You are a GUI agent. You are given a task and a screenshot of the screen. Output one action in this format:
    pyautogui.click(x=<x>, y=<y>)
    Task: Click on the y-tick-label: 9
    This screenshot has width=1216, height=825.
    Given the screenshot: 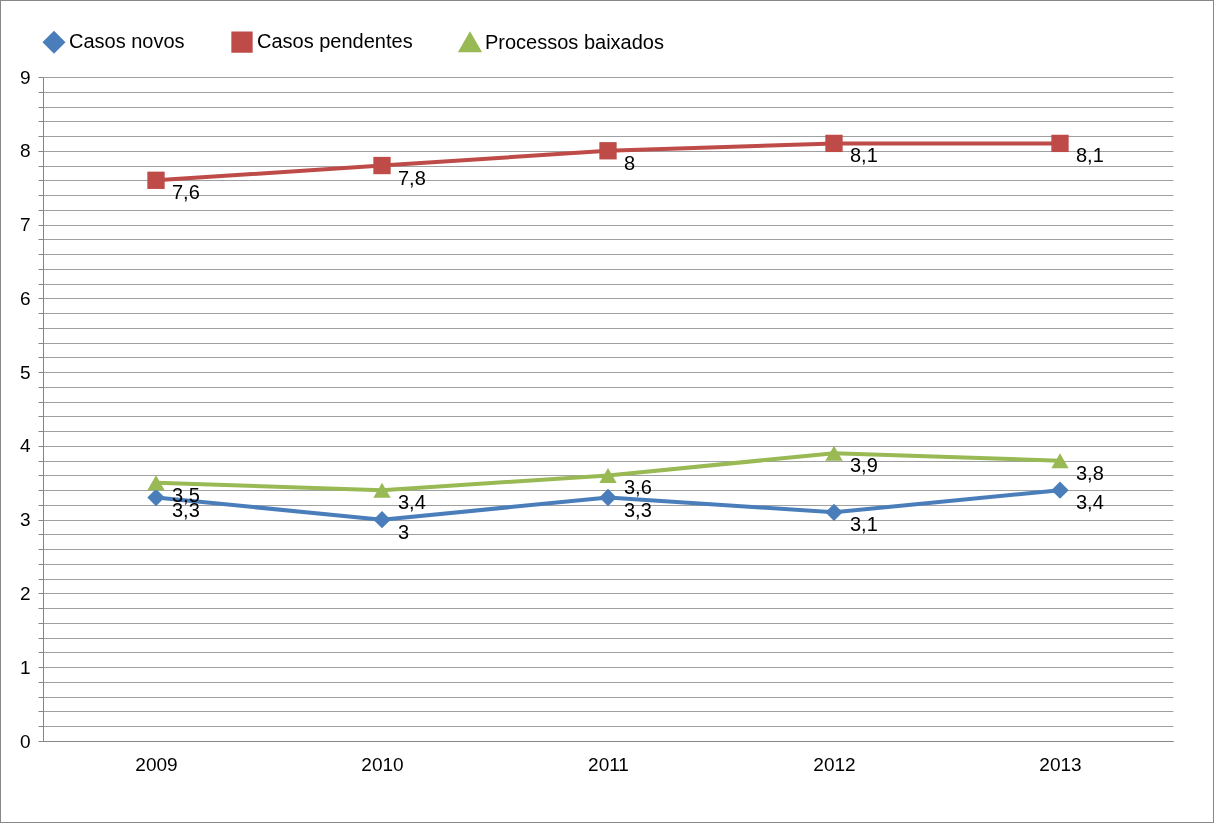 What is the action you would take?
    pyautogui.click(x=25, y=77)
    